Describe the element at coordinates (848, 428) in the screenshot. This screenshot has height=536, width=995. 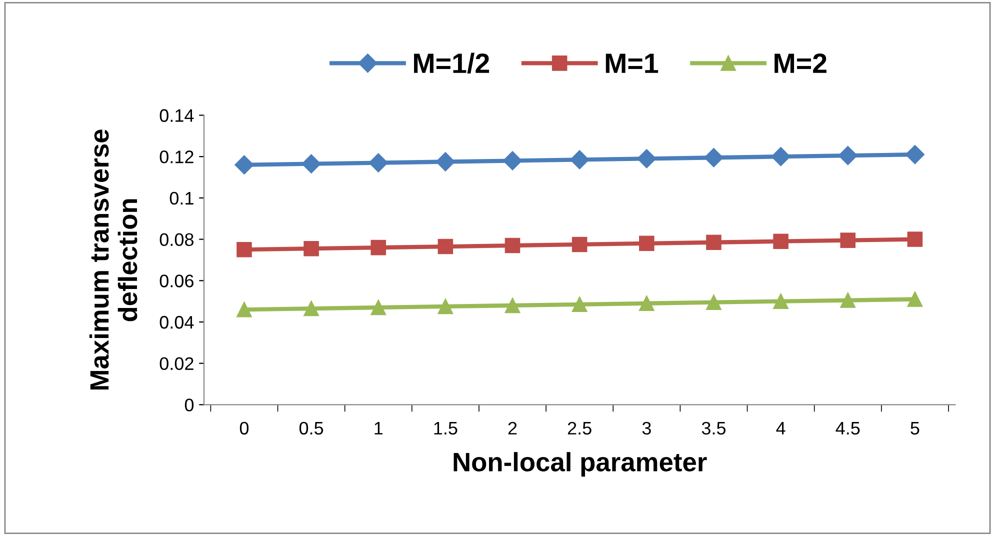
I see `x-tick-label: 4.5` at that location.